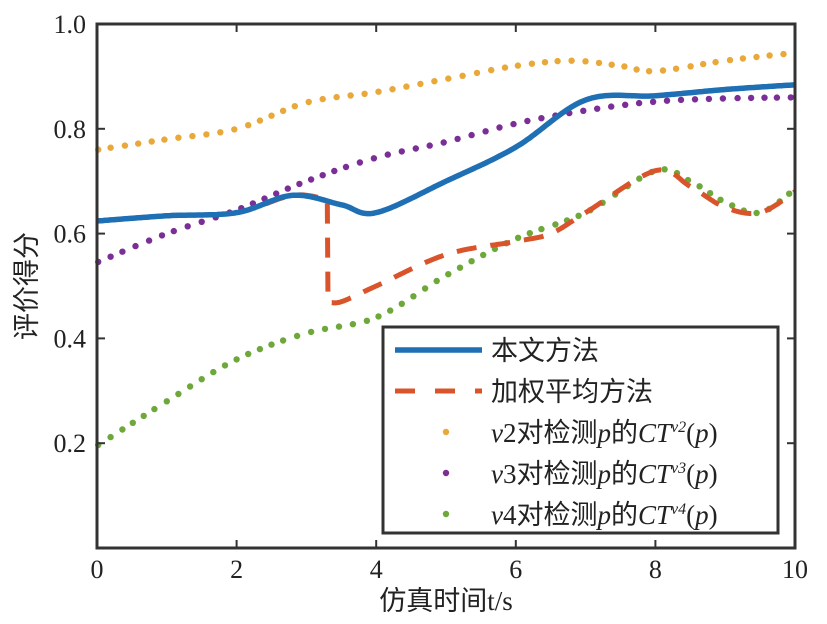  I want to click on legend-text-part: 的, so click(624, 433).